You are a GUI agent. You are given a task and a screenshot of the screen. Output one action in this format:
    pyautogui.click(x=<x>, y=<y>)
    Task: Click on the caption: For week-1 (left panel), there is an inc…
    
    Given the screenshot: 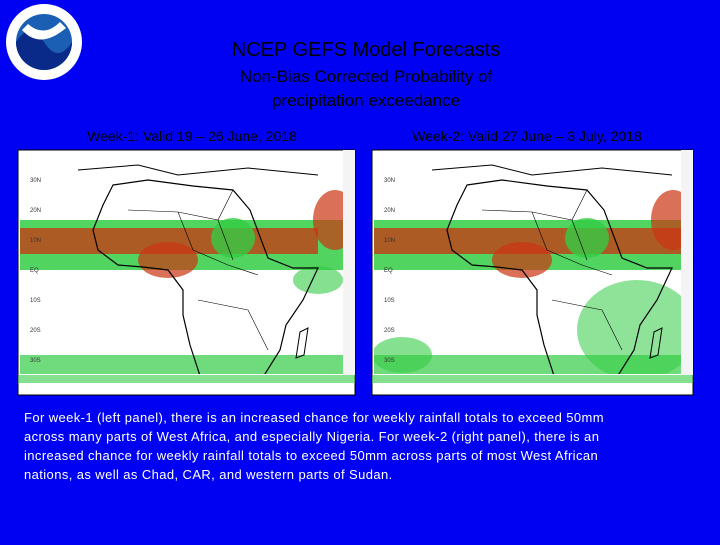 What is the action you would take?
    pyautogui.click(x=314, y=446)
    